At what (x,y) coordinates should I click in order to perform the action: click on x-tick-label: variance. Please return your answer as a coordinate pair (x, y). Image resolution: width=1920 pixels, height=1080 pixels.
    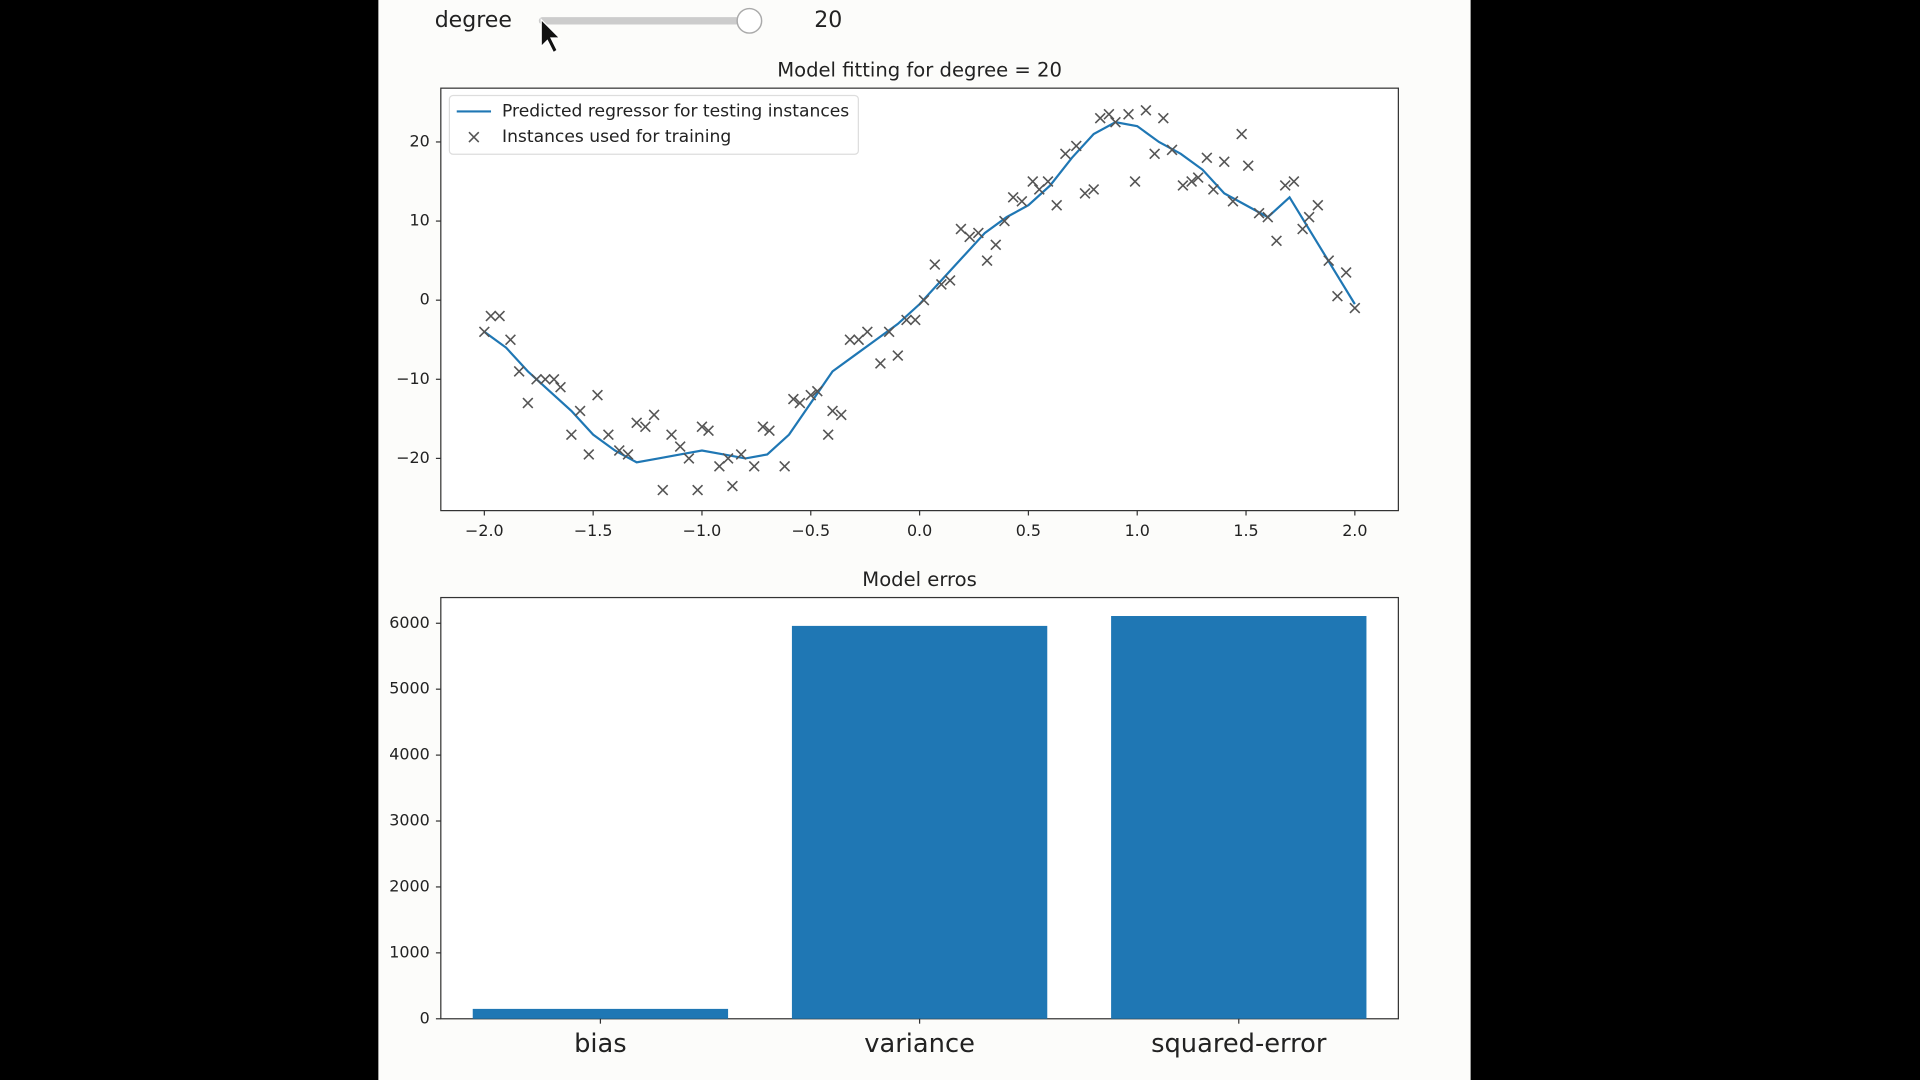
    Looking at the image, I should click on (919, 1044).